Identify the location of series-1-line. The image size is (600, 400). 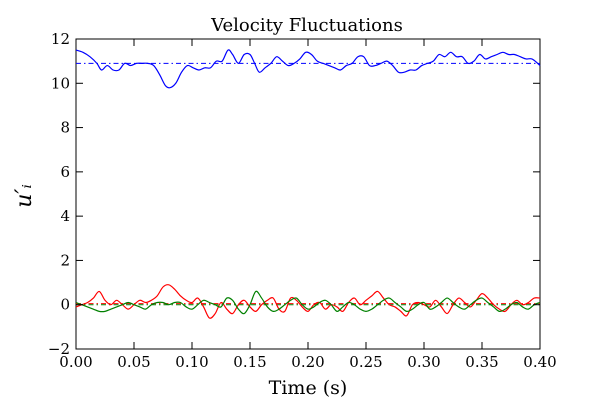
(308, 69).